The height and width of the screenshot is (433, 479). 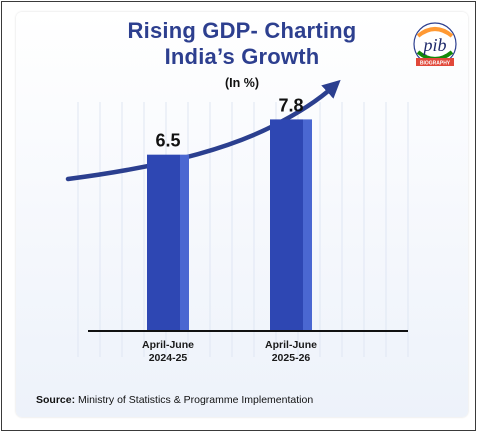 What do you see at coordinates (168, 358) in the screenshot?
I see `category-label-1-line-2: 2024-25` at bounding box center [168, 358].